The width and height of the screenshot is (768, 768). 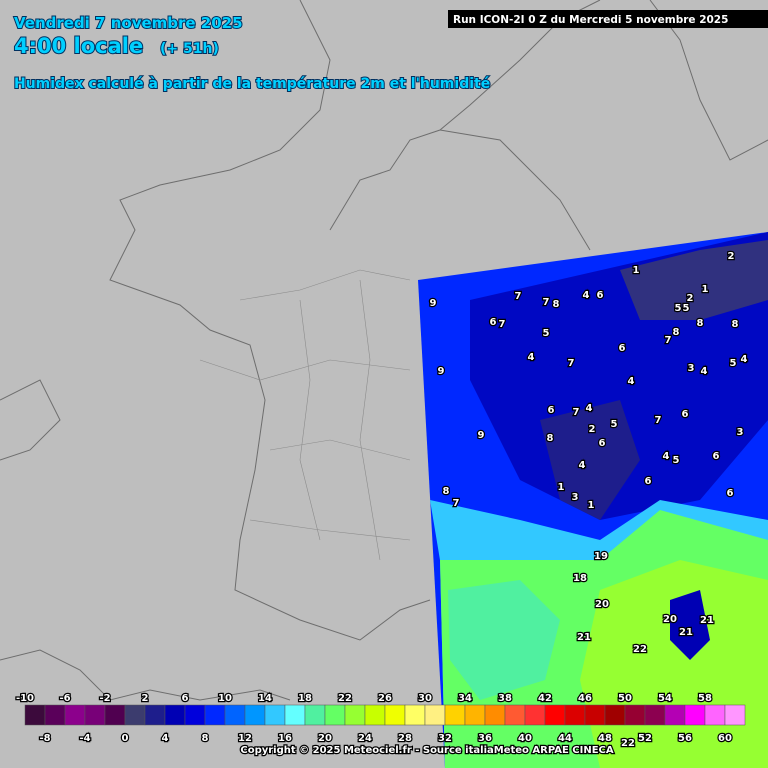 I want to click on legend-label: 18, so click(x=305, y=698).